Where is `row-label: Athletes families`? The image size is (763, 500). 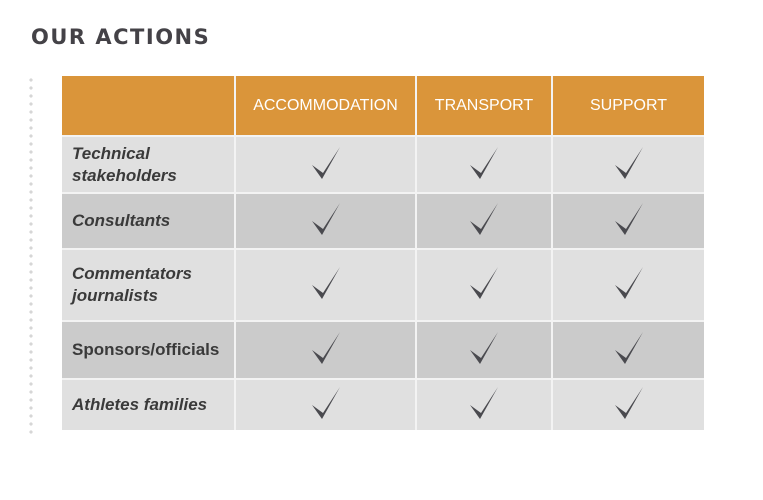 row-label: Athletes families is located at coordinates (148, 405).